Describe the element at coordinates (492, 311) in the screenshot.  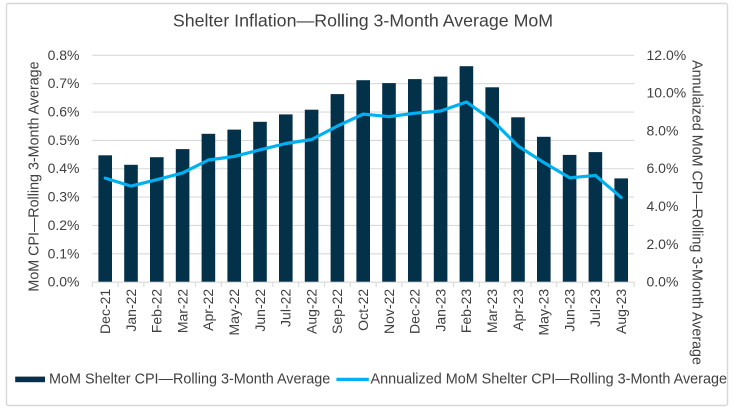
I see `svg-text: Mar-23` at that location.